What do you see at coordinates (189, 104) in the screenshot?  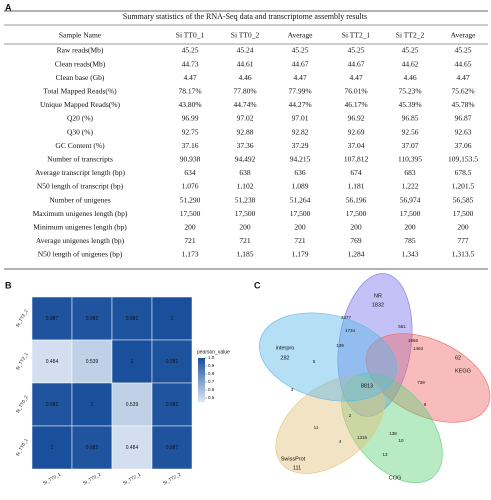 I see `table-cell: 43.80%` at bounding box center [189, 104].